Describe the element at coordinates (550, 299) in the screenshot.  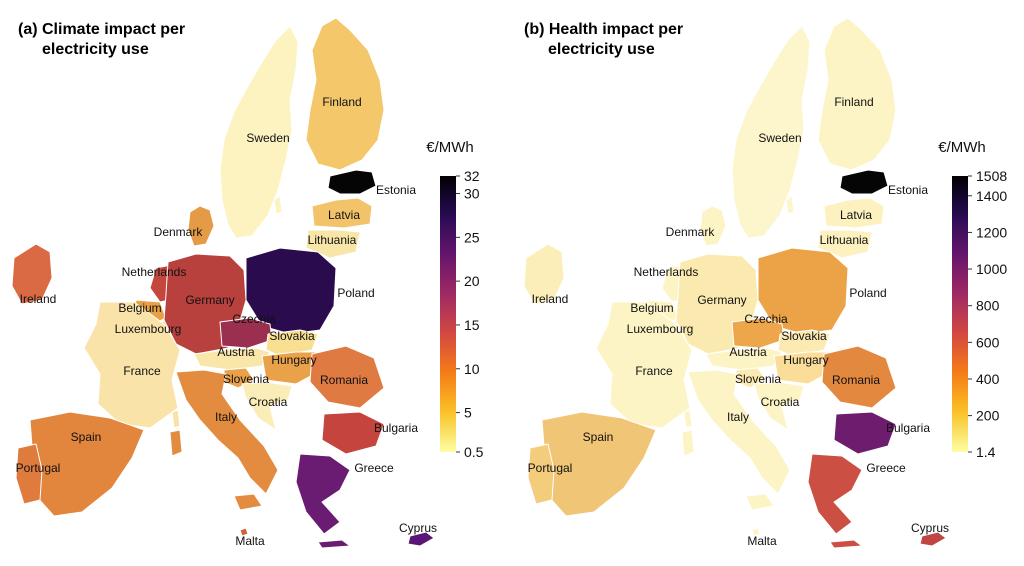
I see `label-ireland: Ireland` at that location.